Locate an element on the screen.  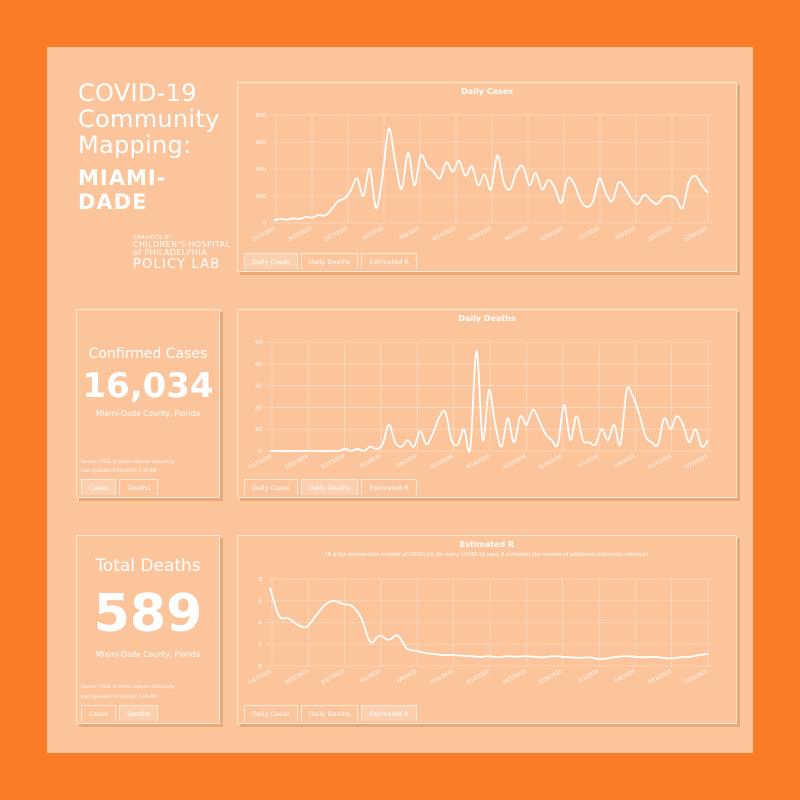
logo-line2: of PHILADELPHIA is located at coordinates (170, 252).